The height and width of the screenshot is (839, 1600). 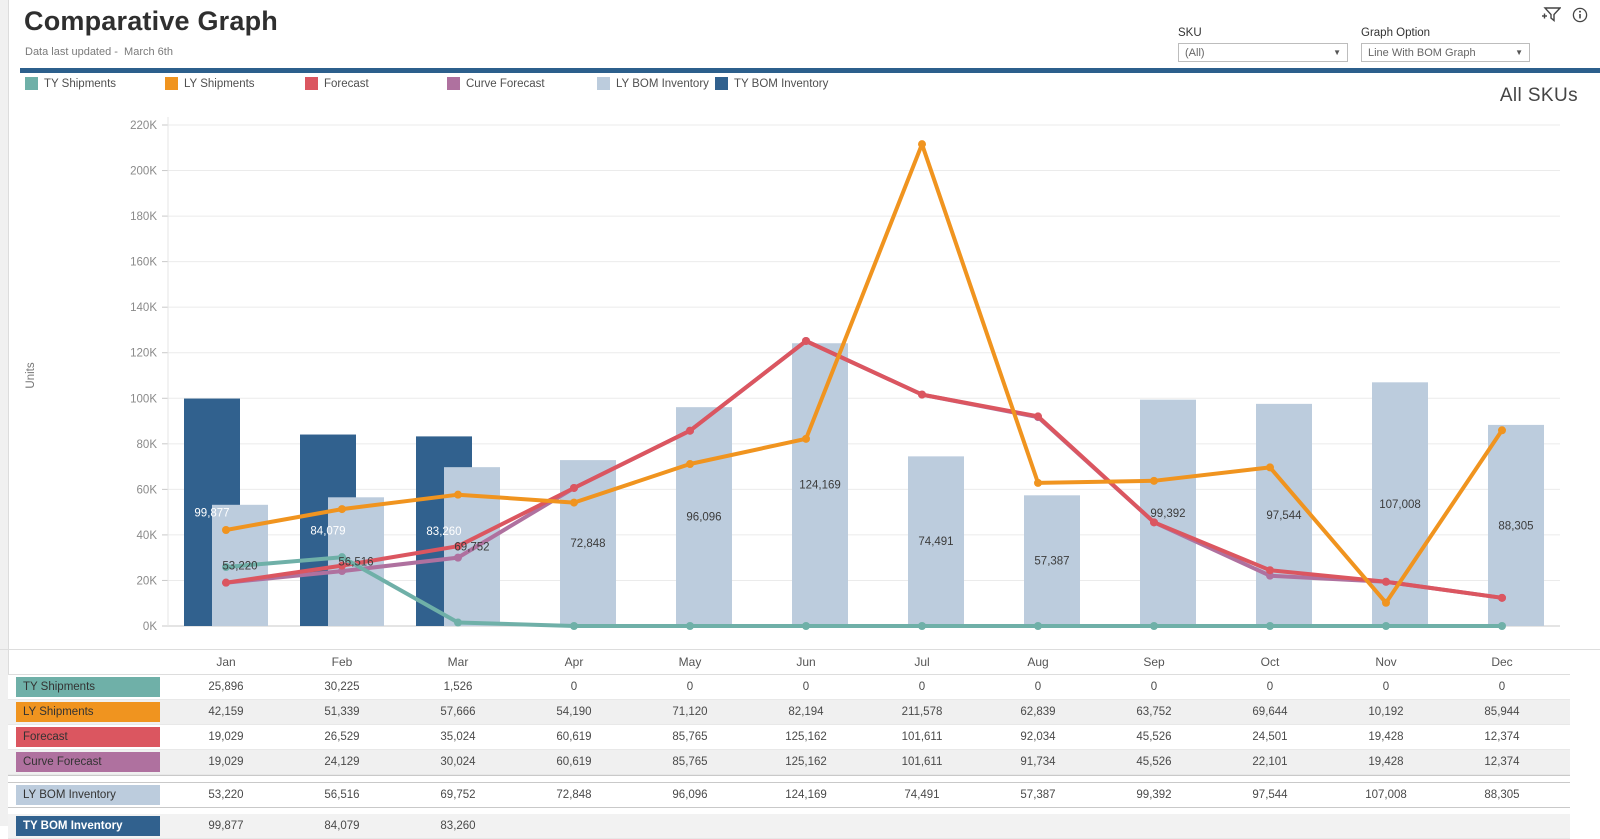 What do you see at coordinates (1154, 522) in the screenshot?
I see `point-forecast-sep` at bounding box center [1154, 522].